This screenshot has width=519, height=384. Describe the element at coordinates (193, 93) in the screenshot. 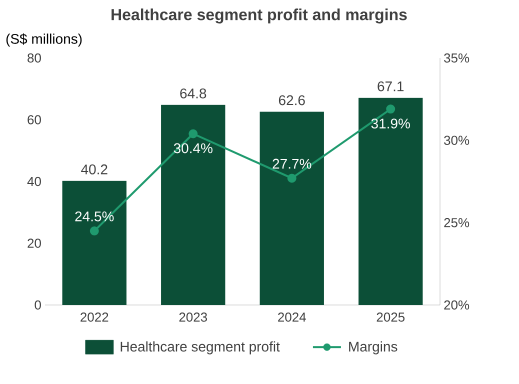

I see `data-label: 64.8` at that location.